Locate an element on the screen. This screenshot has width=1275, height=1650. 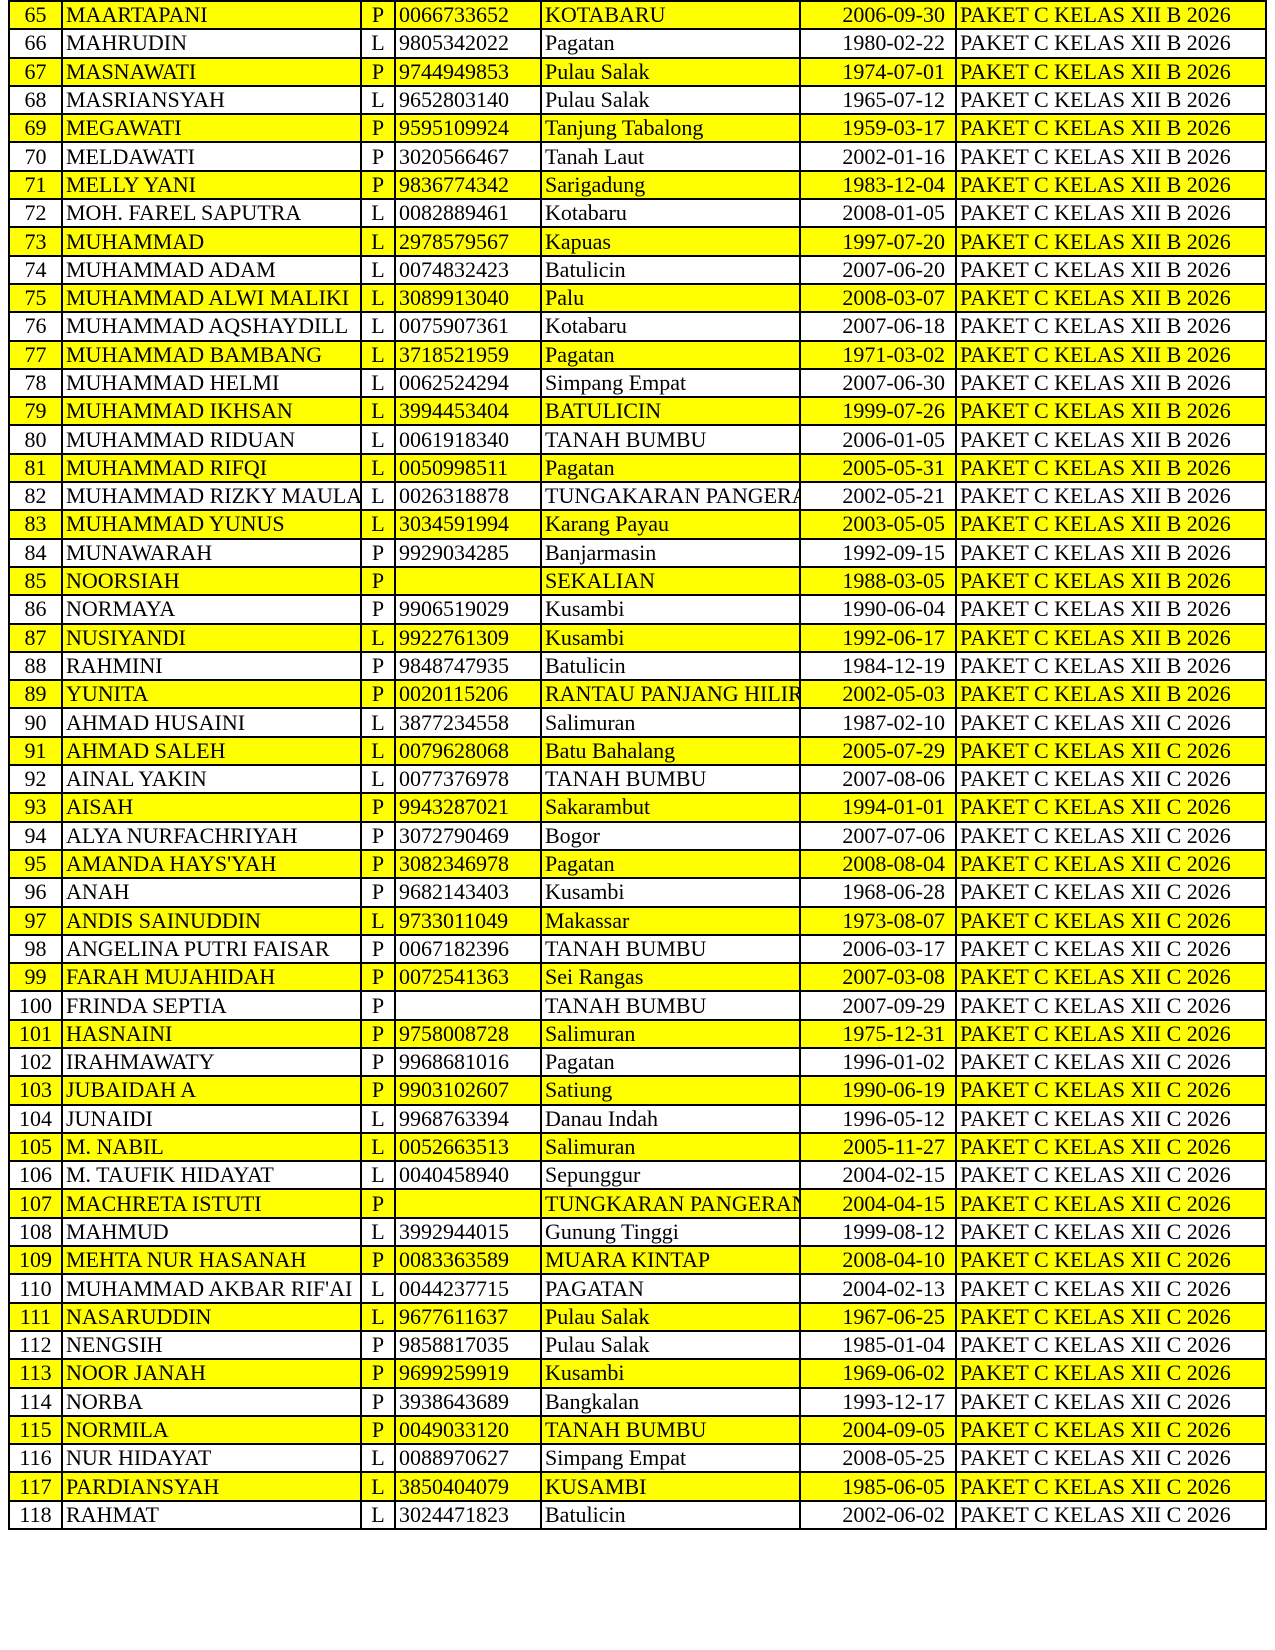
row-number-cell: 94 is located at coordinates (35, 835).